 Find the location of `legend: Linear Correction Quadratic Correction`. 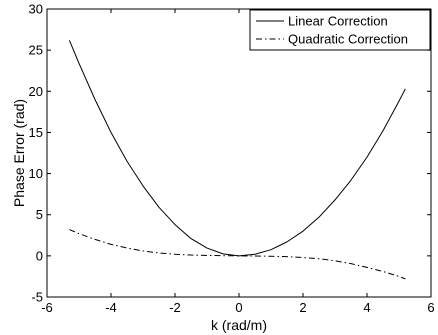

legend: Linear Correction Quadratic Correction is located at coordinates (340, 30).